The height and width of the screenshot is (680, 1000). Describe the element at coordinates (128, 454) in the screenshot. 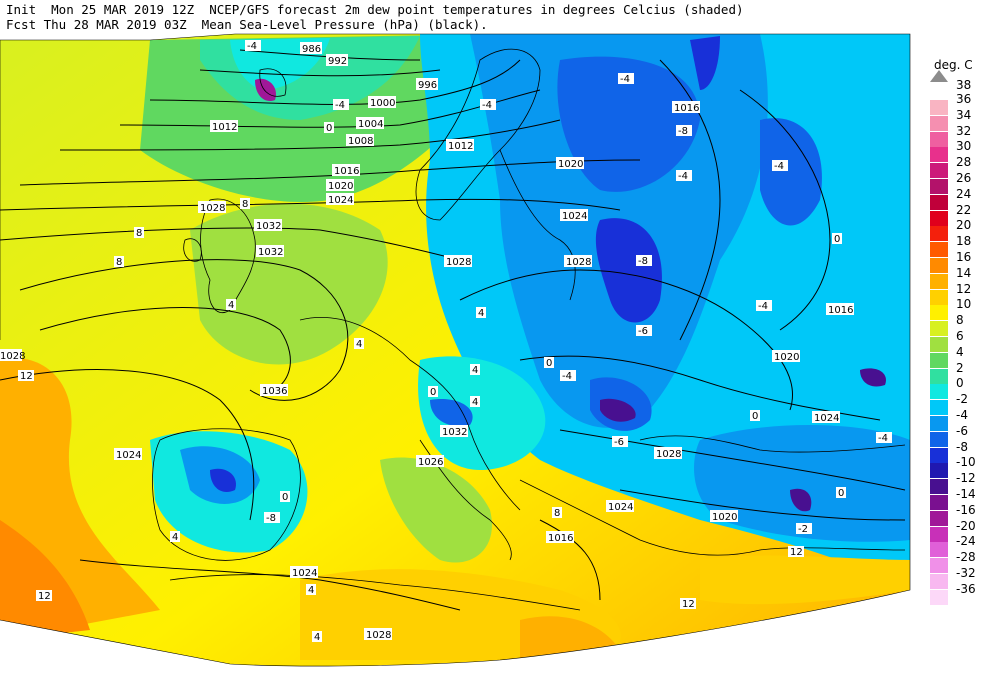

I see `isobar-label: 1024` at that location.